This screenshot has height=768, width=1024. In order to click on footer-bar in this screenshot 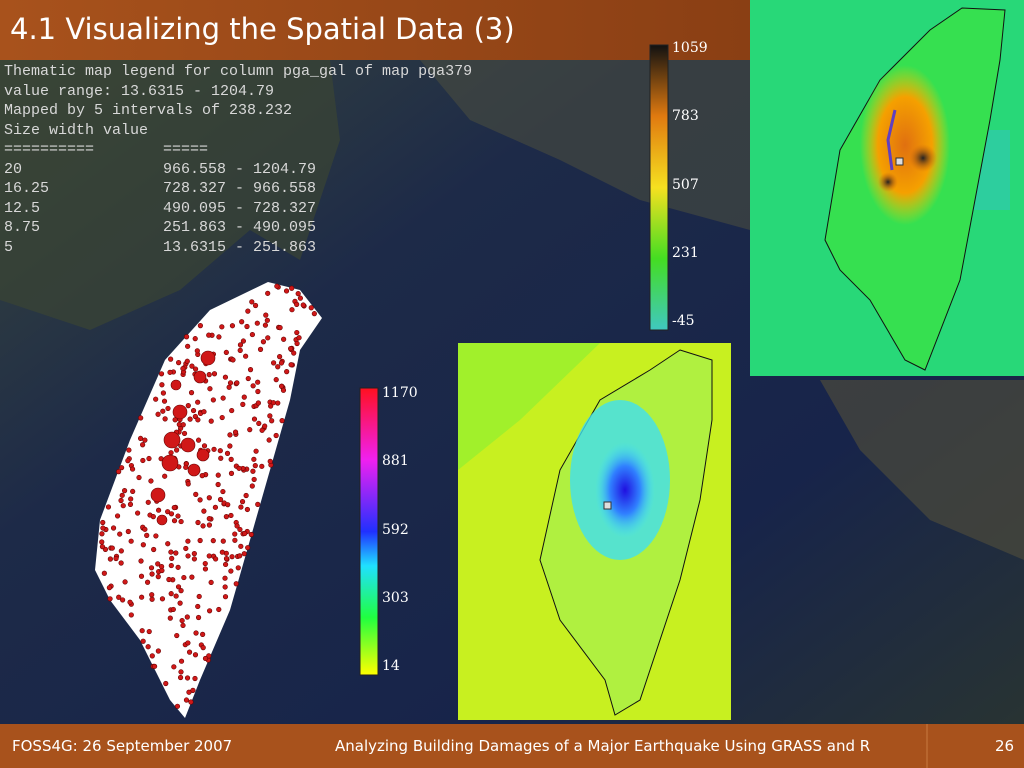, I will do `click(512, 746)`.